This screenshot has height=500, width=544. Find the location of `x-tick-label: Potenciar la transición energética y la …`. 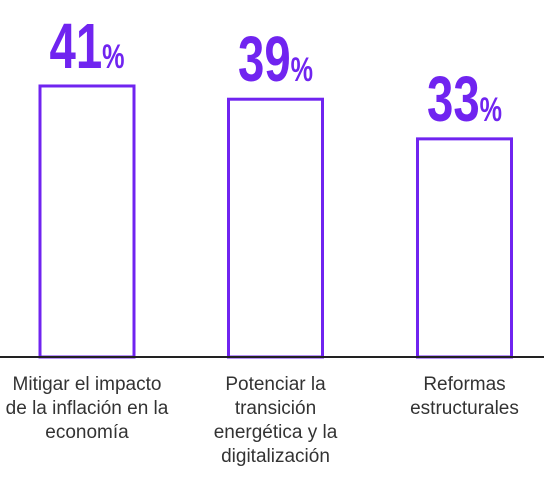

x-tick-label: Potenciar la transición energética y la … is located at coordinates (275, 420).